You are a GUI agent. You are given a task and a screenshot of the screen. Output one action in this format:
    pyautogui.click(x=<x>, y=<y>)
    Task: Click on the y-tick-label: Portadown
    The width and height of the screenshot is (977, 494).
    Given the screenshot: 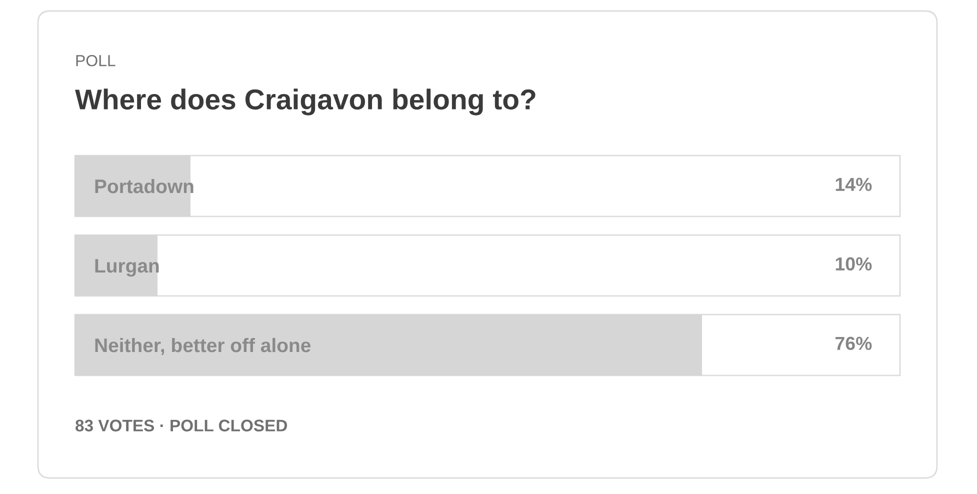 What is the action you would take?
    pyautogui.click(x=144, y=186)
    